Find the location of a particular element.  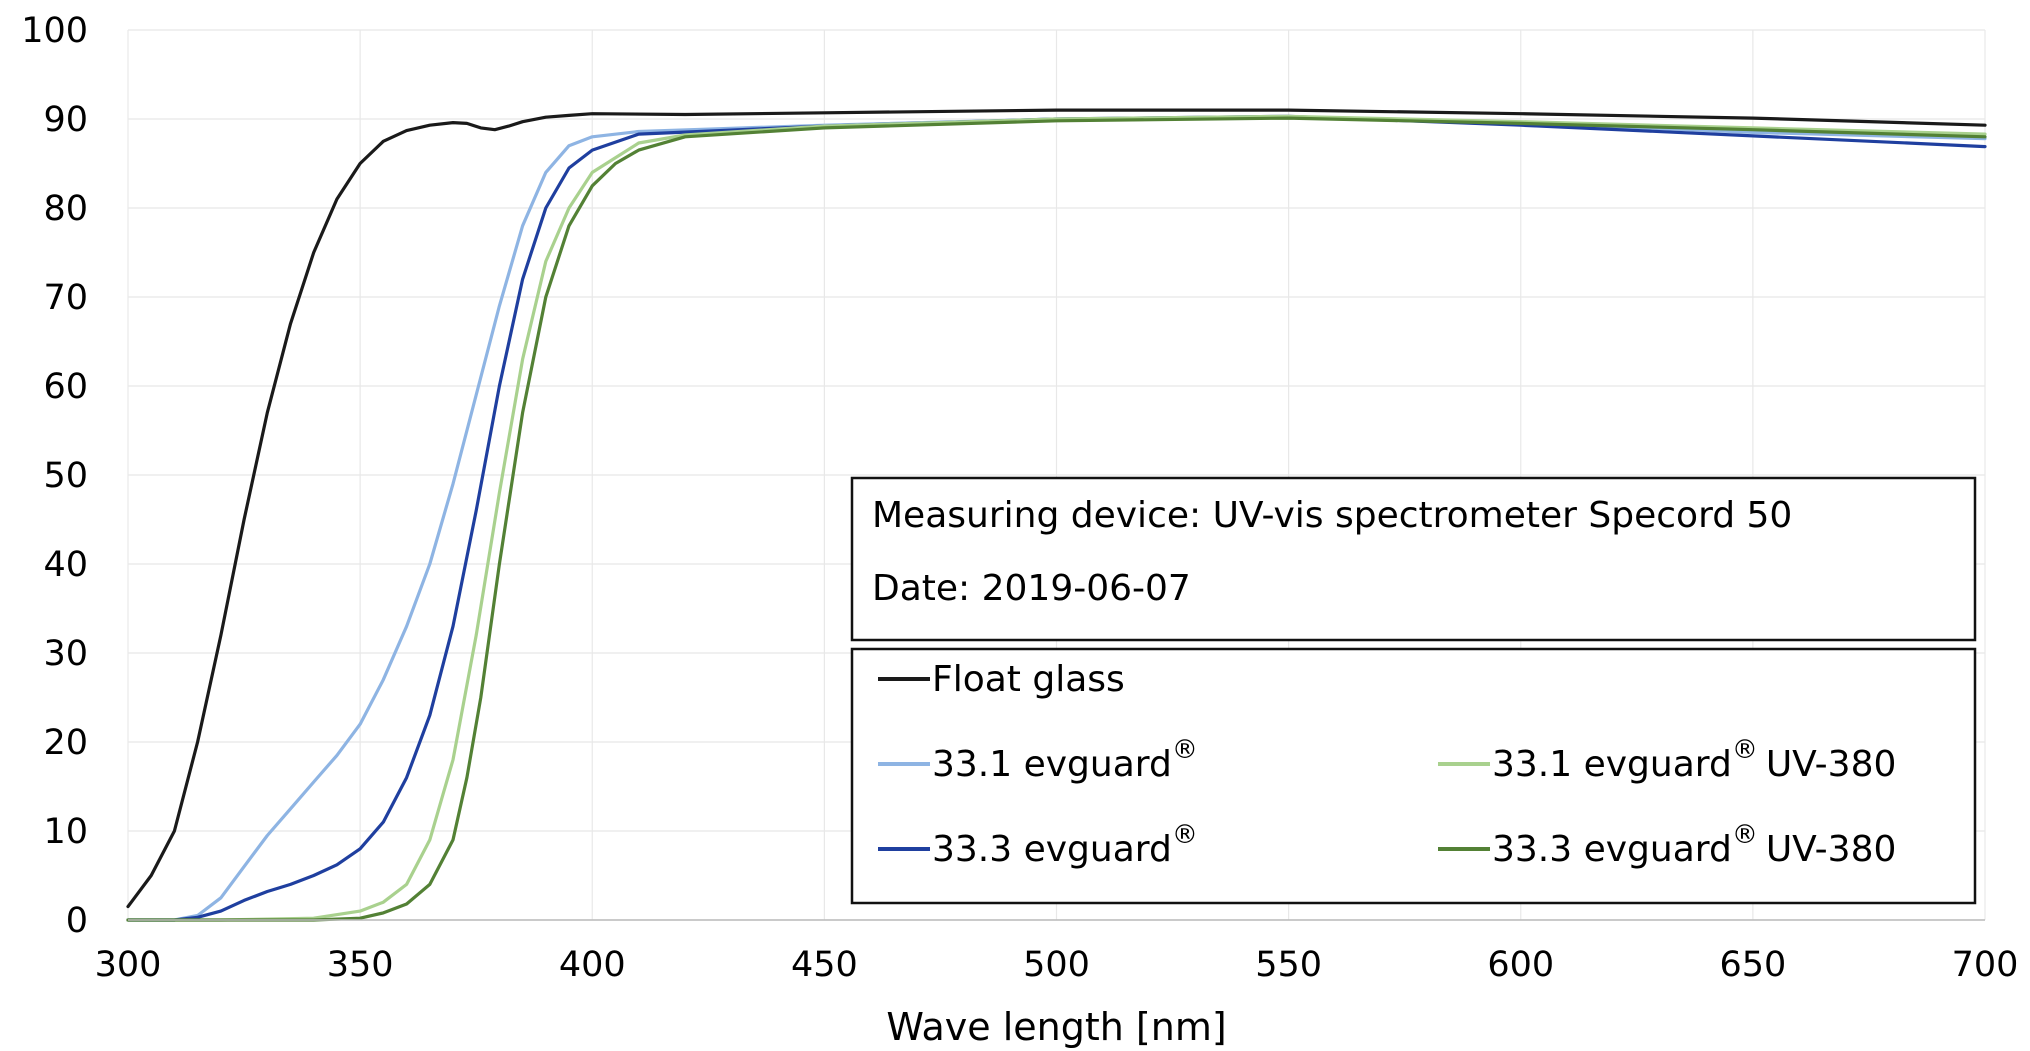

legend-item-1: Float glass is located at coordinates (1001, 679).